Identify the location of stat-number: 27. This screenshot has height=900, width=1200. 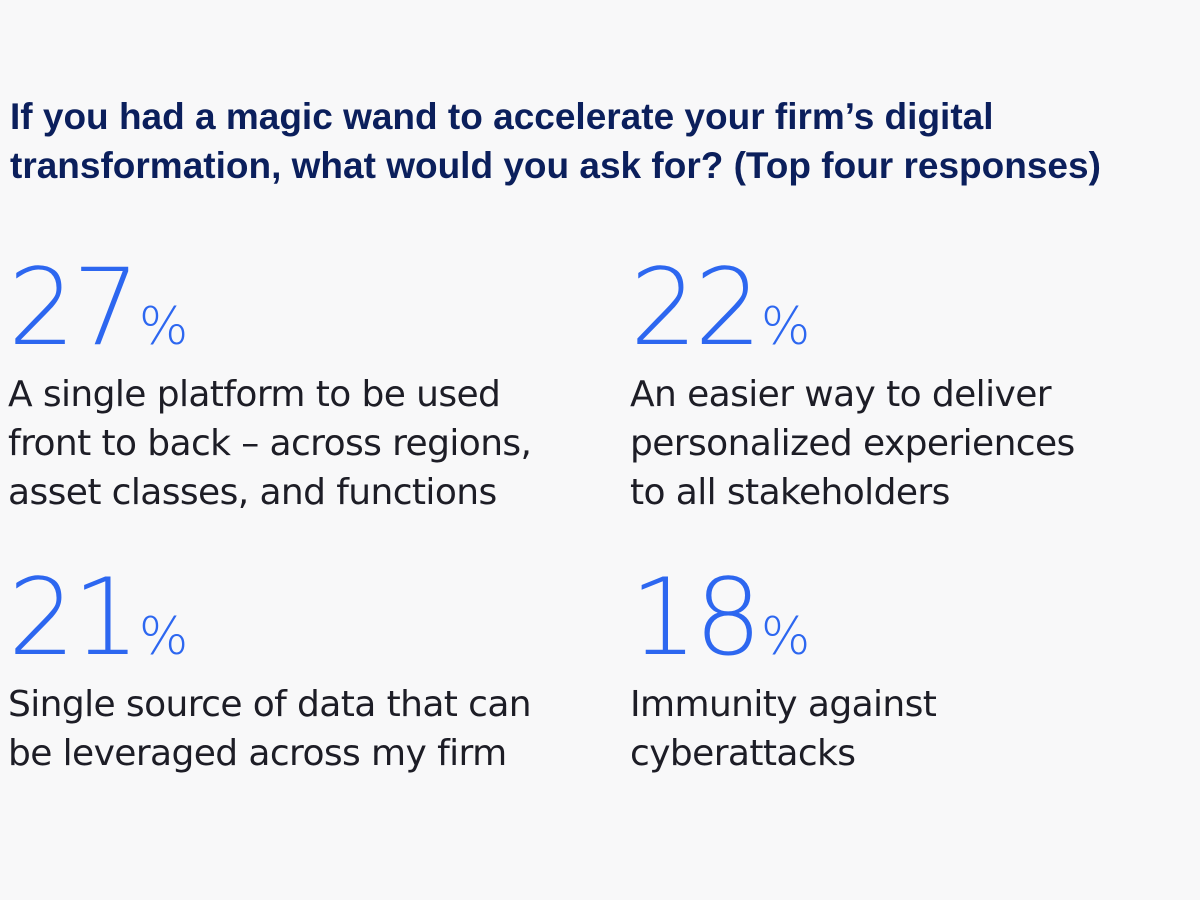
(74, 307).